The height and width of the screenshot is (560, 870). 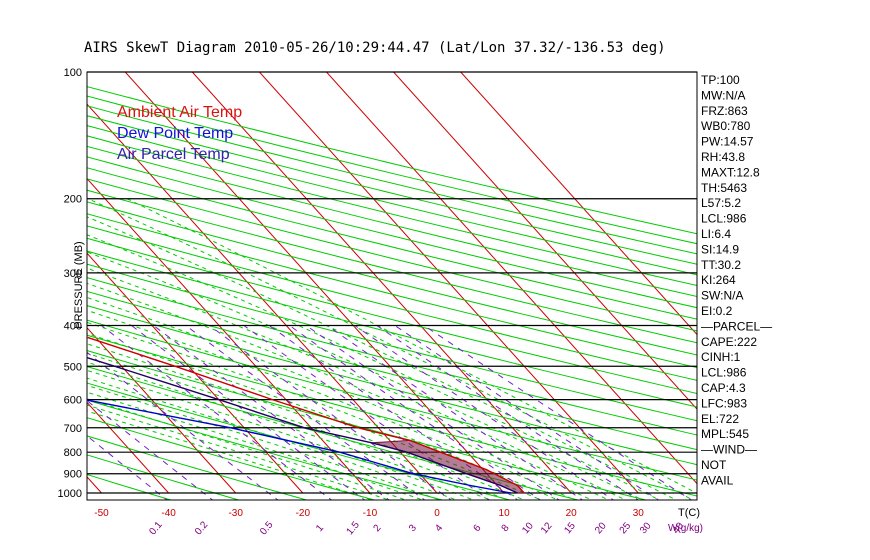 I want to click on pressure-tick: 900, so click(x=73, y=475).